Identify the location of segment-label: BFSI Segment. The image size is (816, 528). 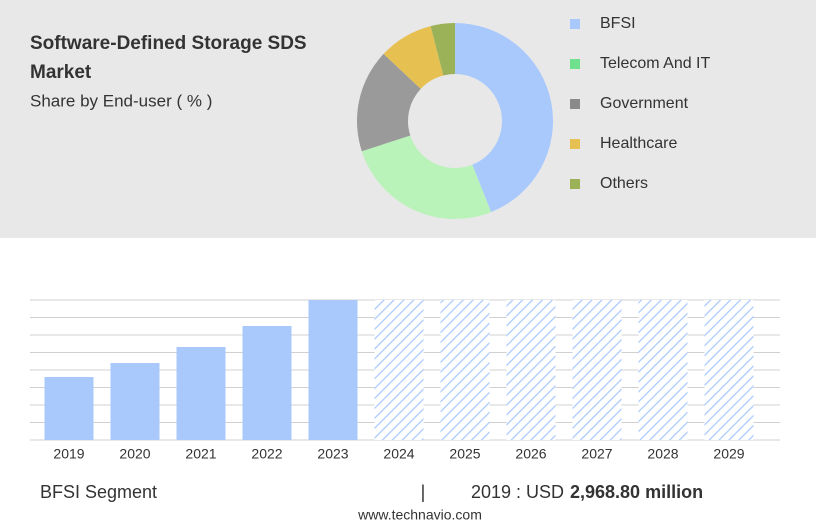
(98, 492).